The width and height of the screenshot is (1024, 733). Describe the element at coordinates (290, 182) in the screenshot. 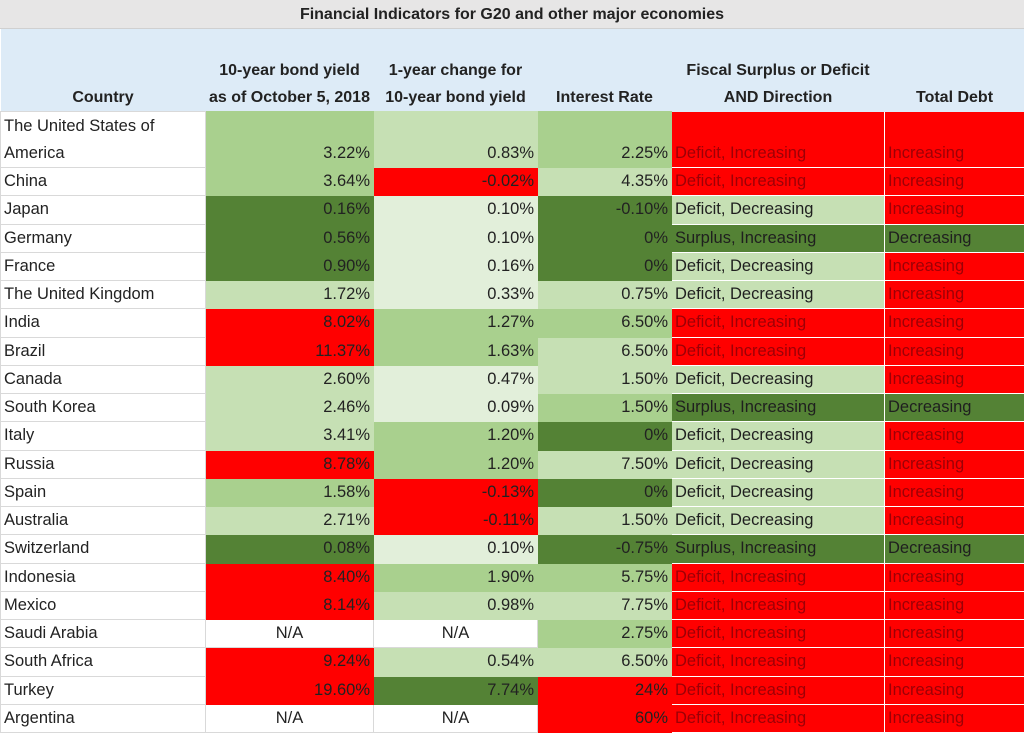

I see `bond-yield-cell: 3.64%` at that location.